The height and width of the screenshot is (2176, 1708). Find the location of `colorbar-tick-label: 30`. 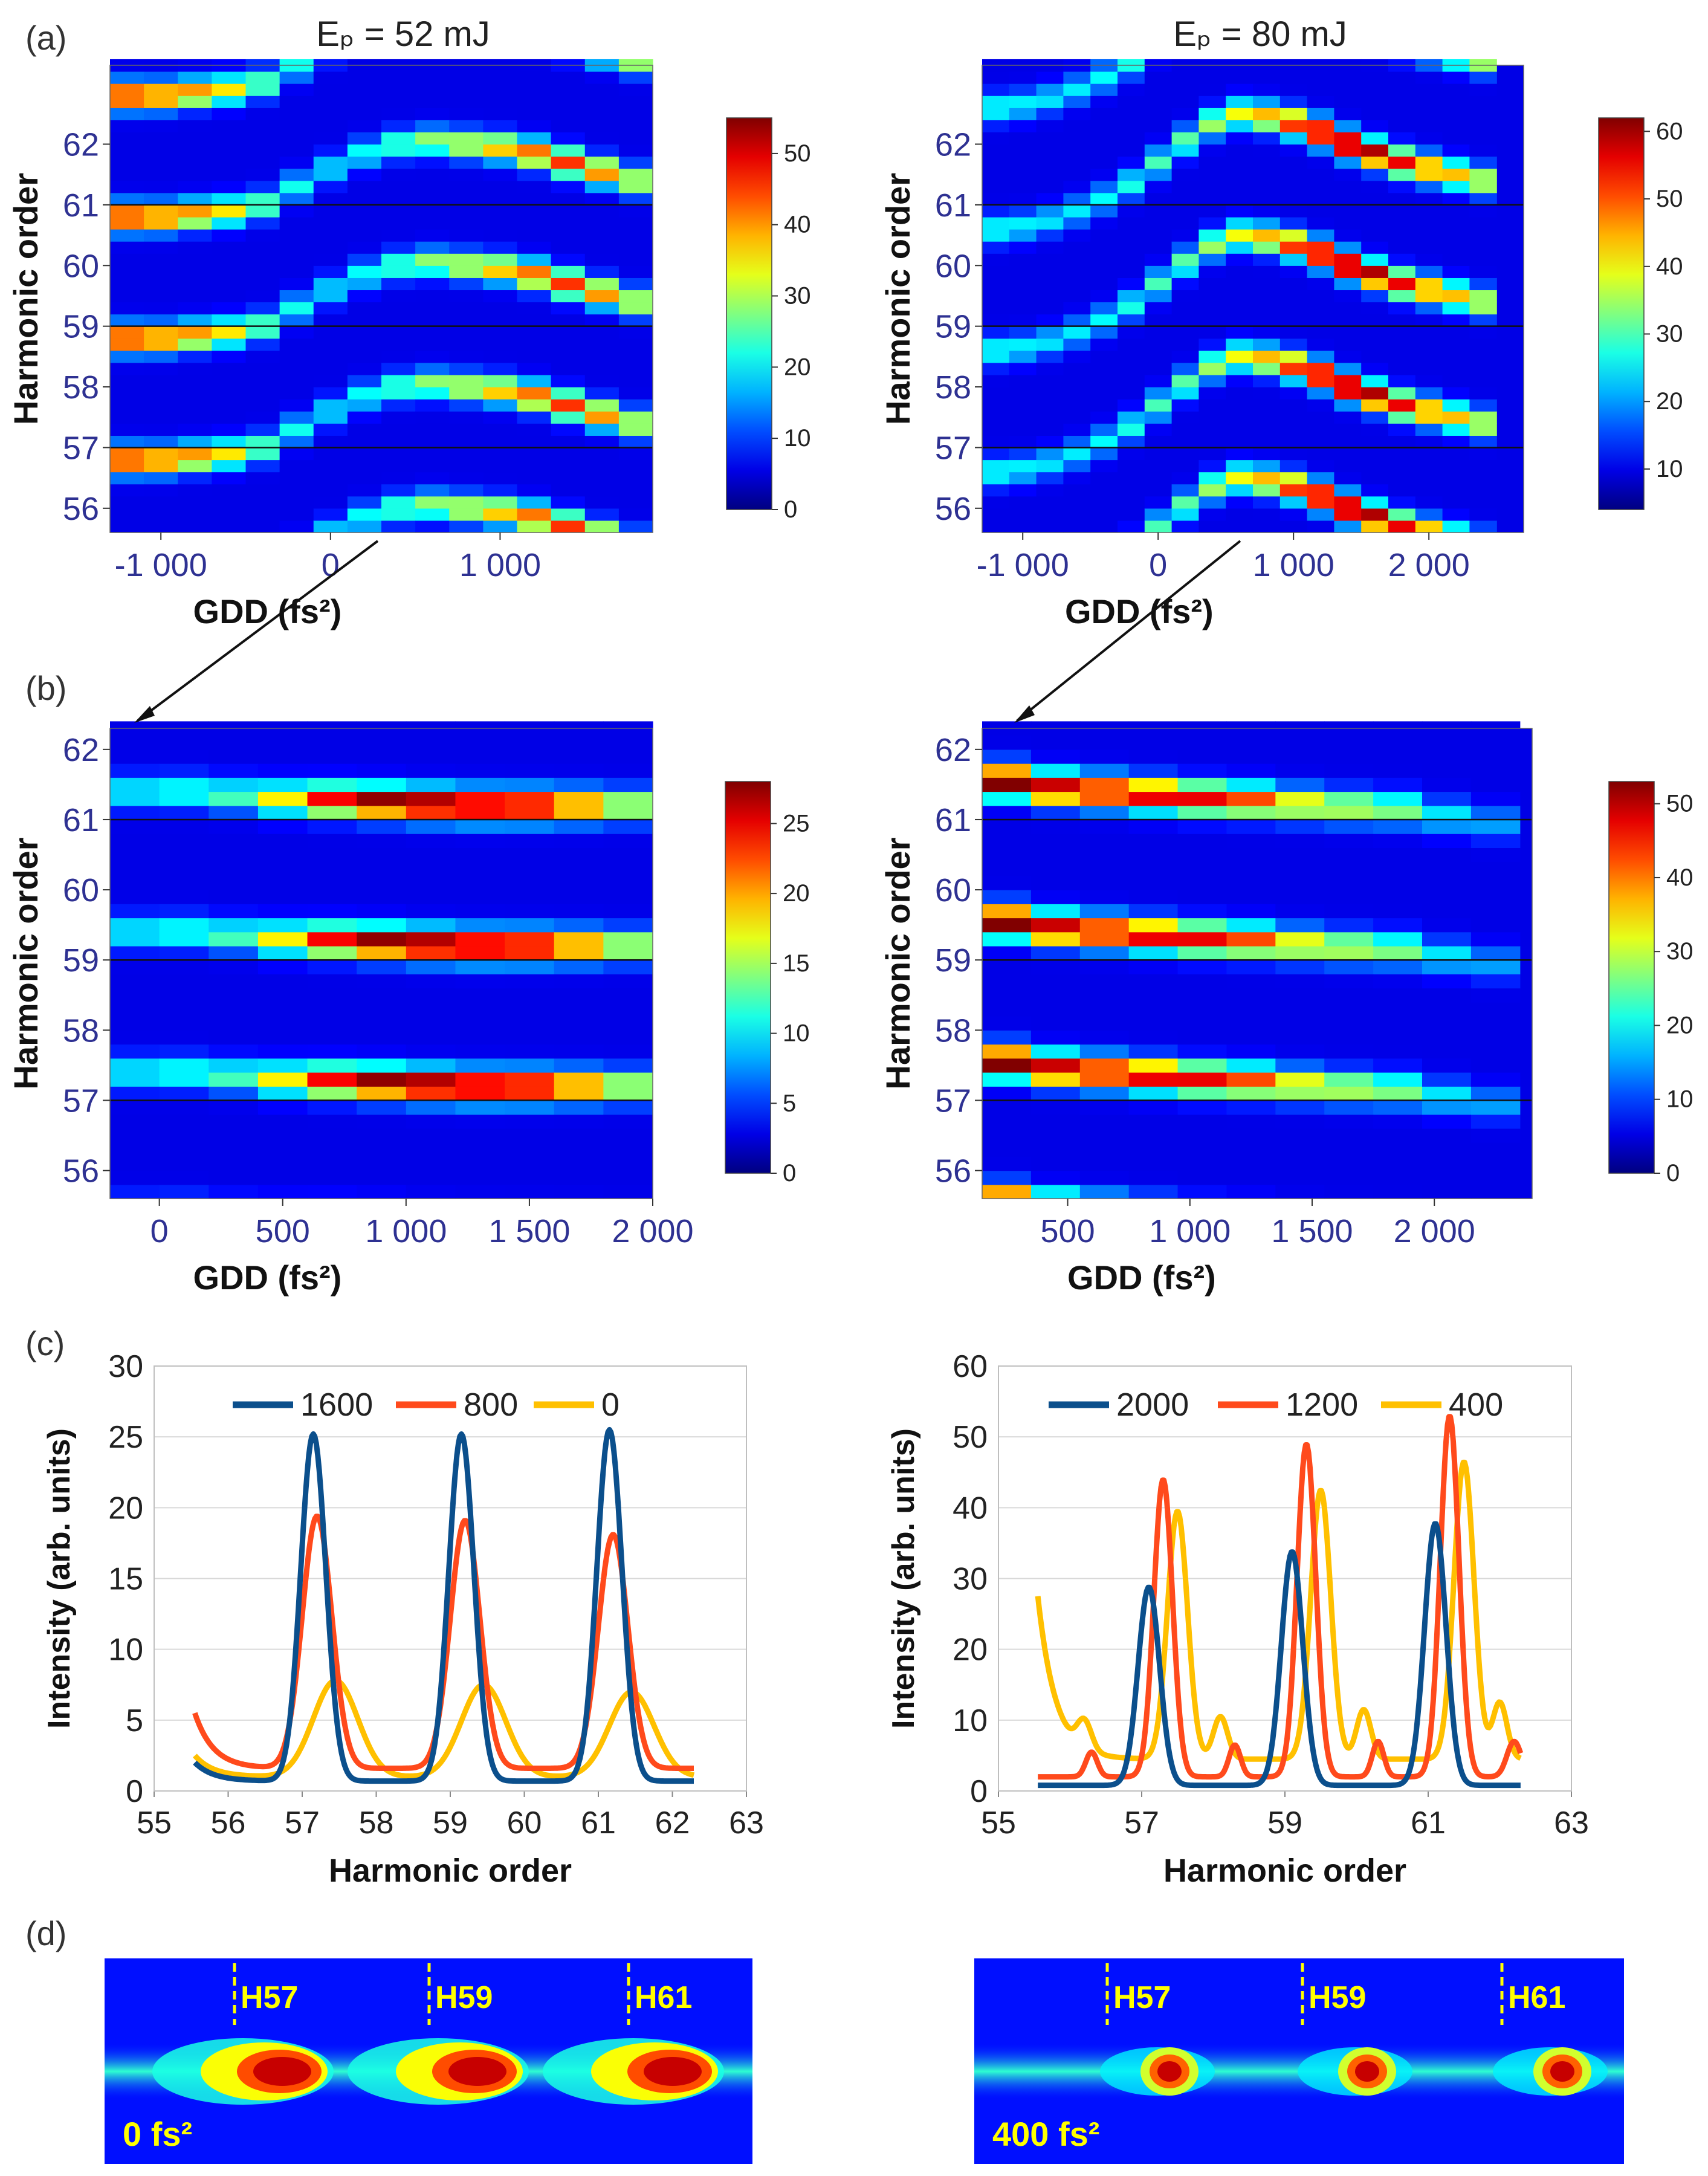

colorbar-tick-label: 30 is located at coordinates (1679, 951).